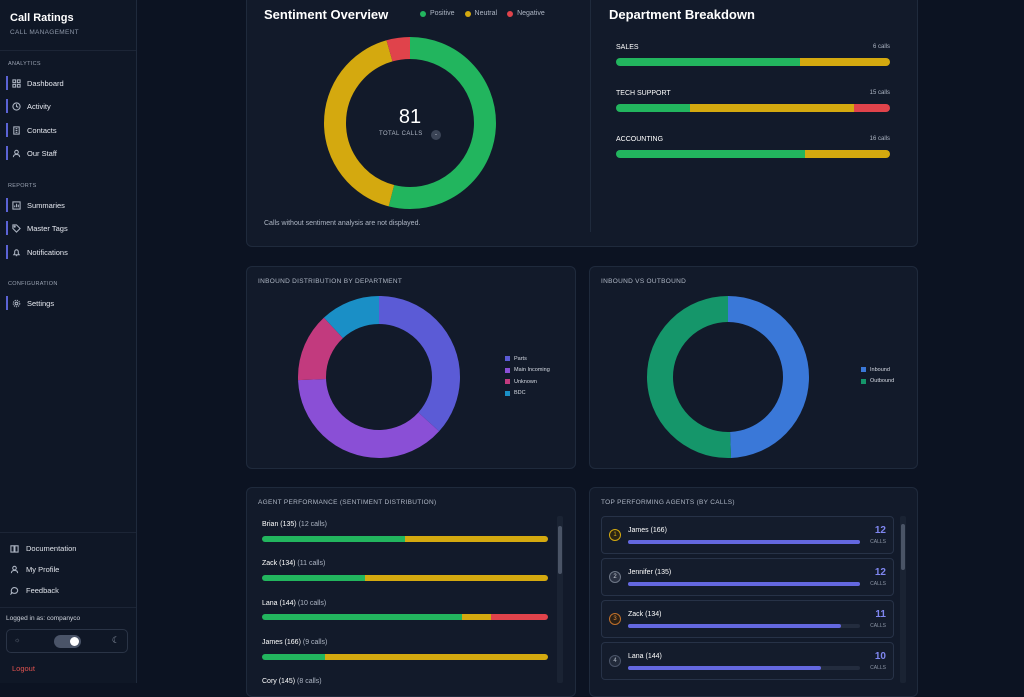 This screenshot has height=697, width=1024. Describe the element at coordinates (292, 681) in the screenshot. I see `agent-label: Cory (145) (8 calls)` at that location.